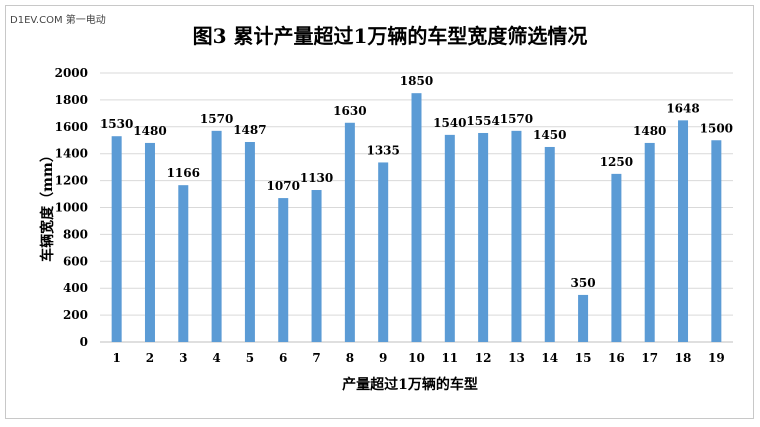  Describe the element at coordinates (58, 20) in the screenshot. I see `watermark: D1EV.COM 第一电动` at that location.